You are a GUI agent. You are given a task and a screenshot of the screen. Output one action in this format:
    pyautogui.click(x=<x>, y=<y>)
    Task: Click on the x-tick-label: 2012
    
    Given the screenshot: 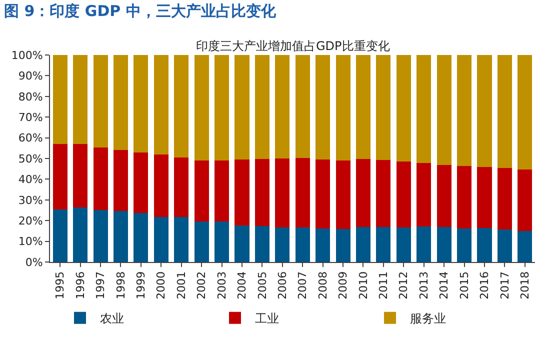 What is the action you would take?
    pyautogui.click(x=403, y=285)
    